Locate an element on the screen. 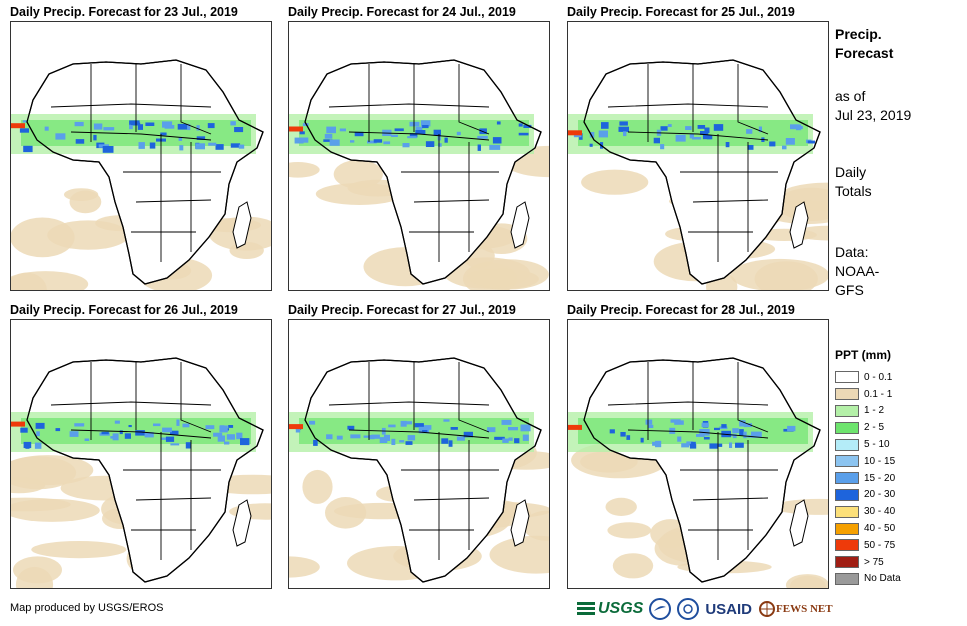 The height and width of the screenshot is (626, 967). legend-label: 50 - 75 is located at coordinates (880, 545).